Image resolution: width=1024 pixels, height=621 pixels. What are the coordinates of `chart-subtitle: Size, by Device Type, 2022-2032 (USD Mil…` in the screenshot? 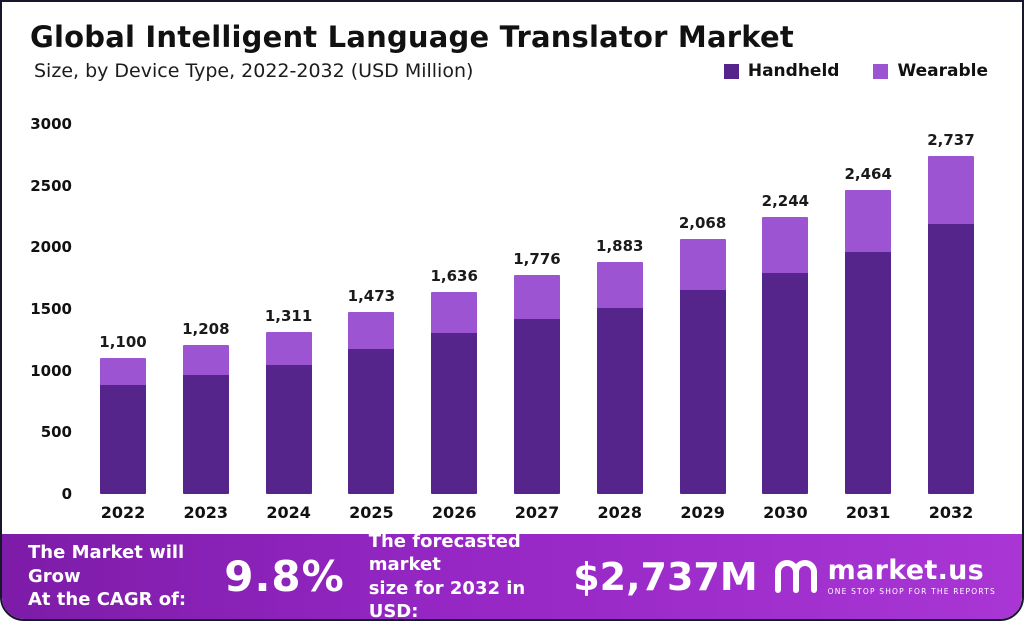 It's located at (254, 71).